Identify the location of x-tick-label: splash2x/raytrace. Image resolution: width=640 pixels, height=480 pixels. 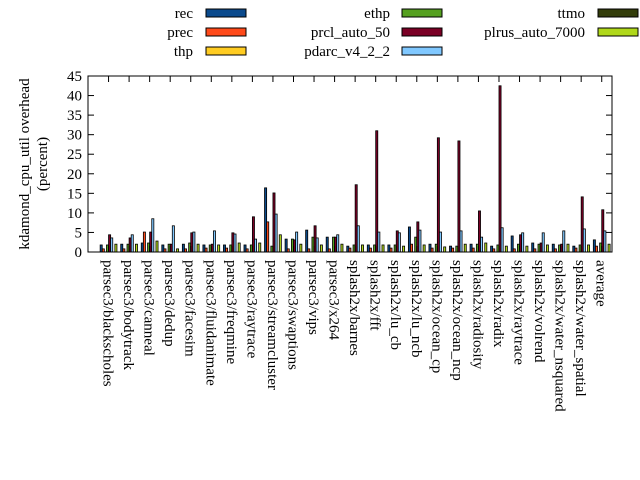
(519, 312).